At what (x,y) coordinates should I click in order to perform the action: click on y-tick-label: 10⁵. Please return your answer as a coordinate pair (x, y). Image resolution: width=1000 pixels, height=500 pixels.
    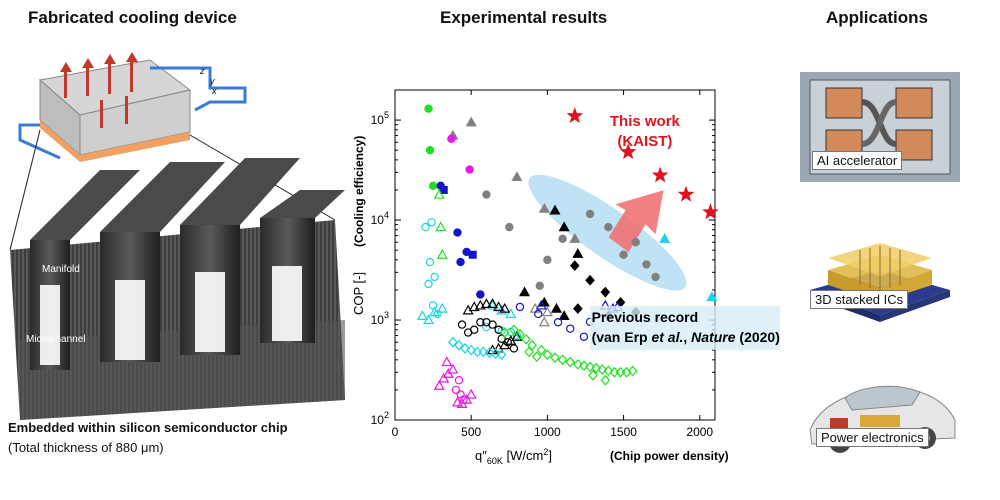
    Looking at the image, I should click on (380, 118).